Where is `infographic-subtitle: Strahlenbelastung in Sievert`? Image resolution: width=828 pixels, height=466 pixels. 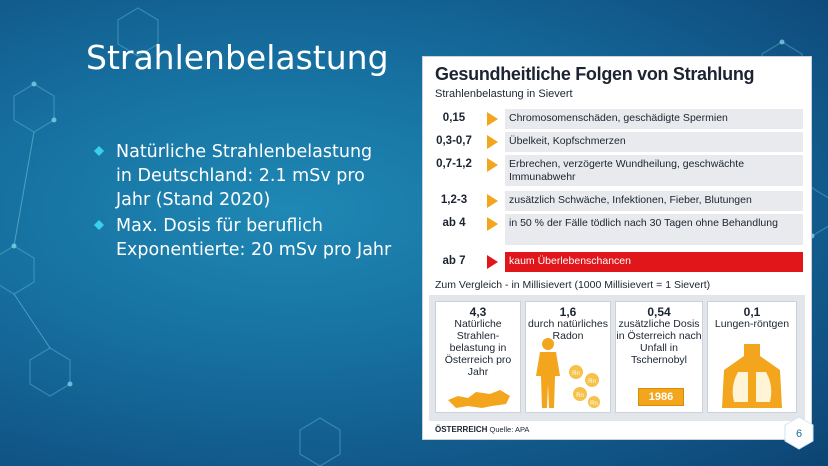
infographic-subtitle: Strahlenbelastung in Sievert is located at coordinates (504, 94).